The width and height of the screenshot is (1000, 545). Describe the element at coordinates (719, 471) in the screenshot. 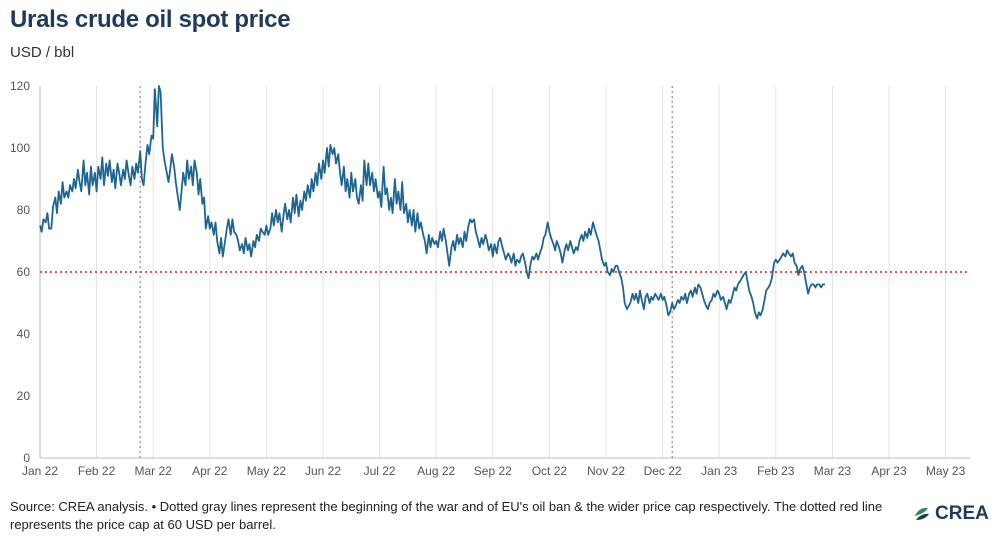

I see `x-tick-label: Jan 23` at that location.